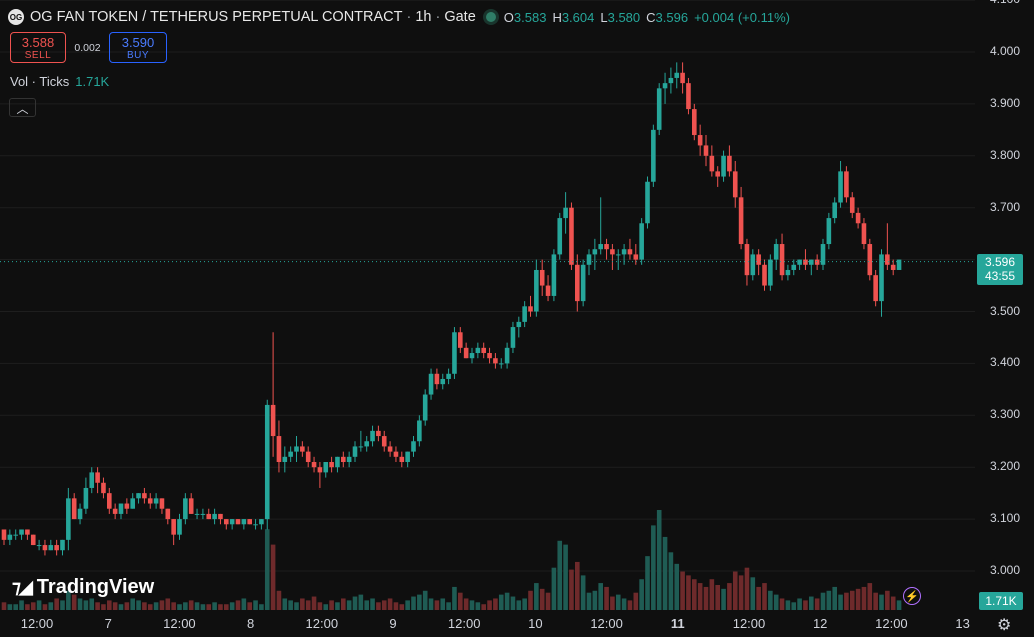 The height and width of the screenshot is (637, 1034). Describe the element at coordinates (108, 623) in the screenshot. I see `time-axis-label: 7` at that location.